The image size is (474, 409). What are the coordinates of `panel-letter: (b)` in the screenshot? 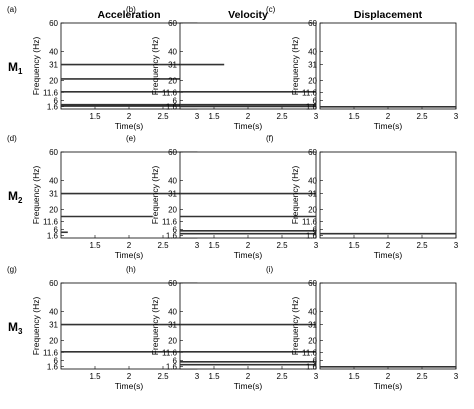 It's located at (131, 9).